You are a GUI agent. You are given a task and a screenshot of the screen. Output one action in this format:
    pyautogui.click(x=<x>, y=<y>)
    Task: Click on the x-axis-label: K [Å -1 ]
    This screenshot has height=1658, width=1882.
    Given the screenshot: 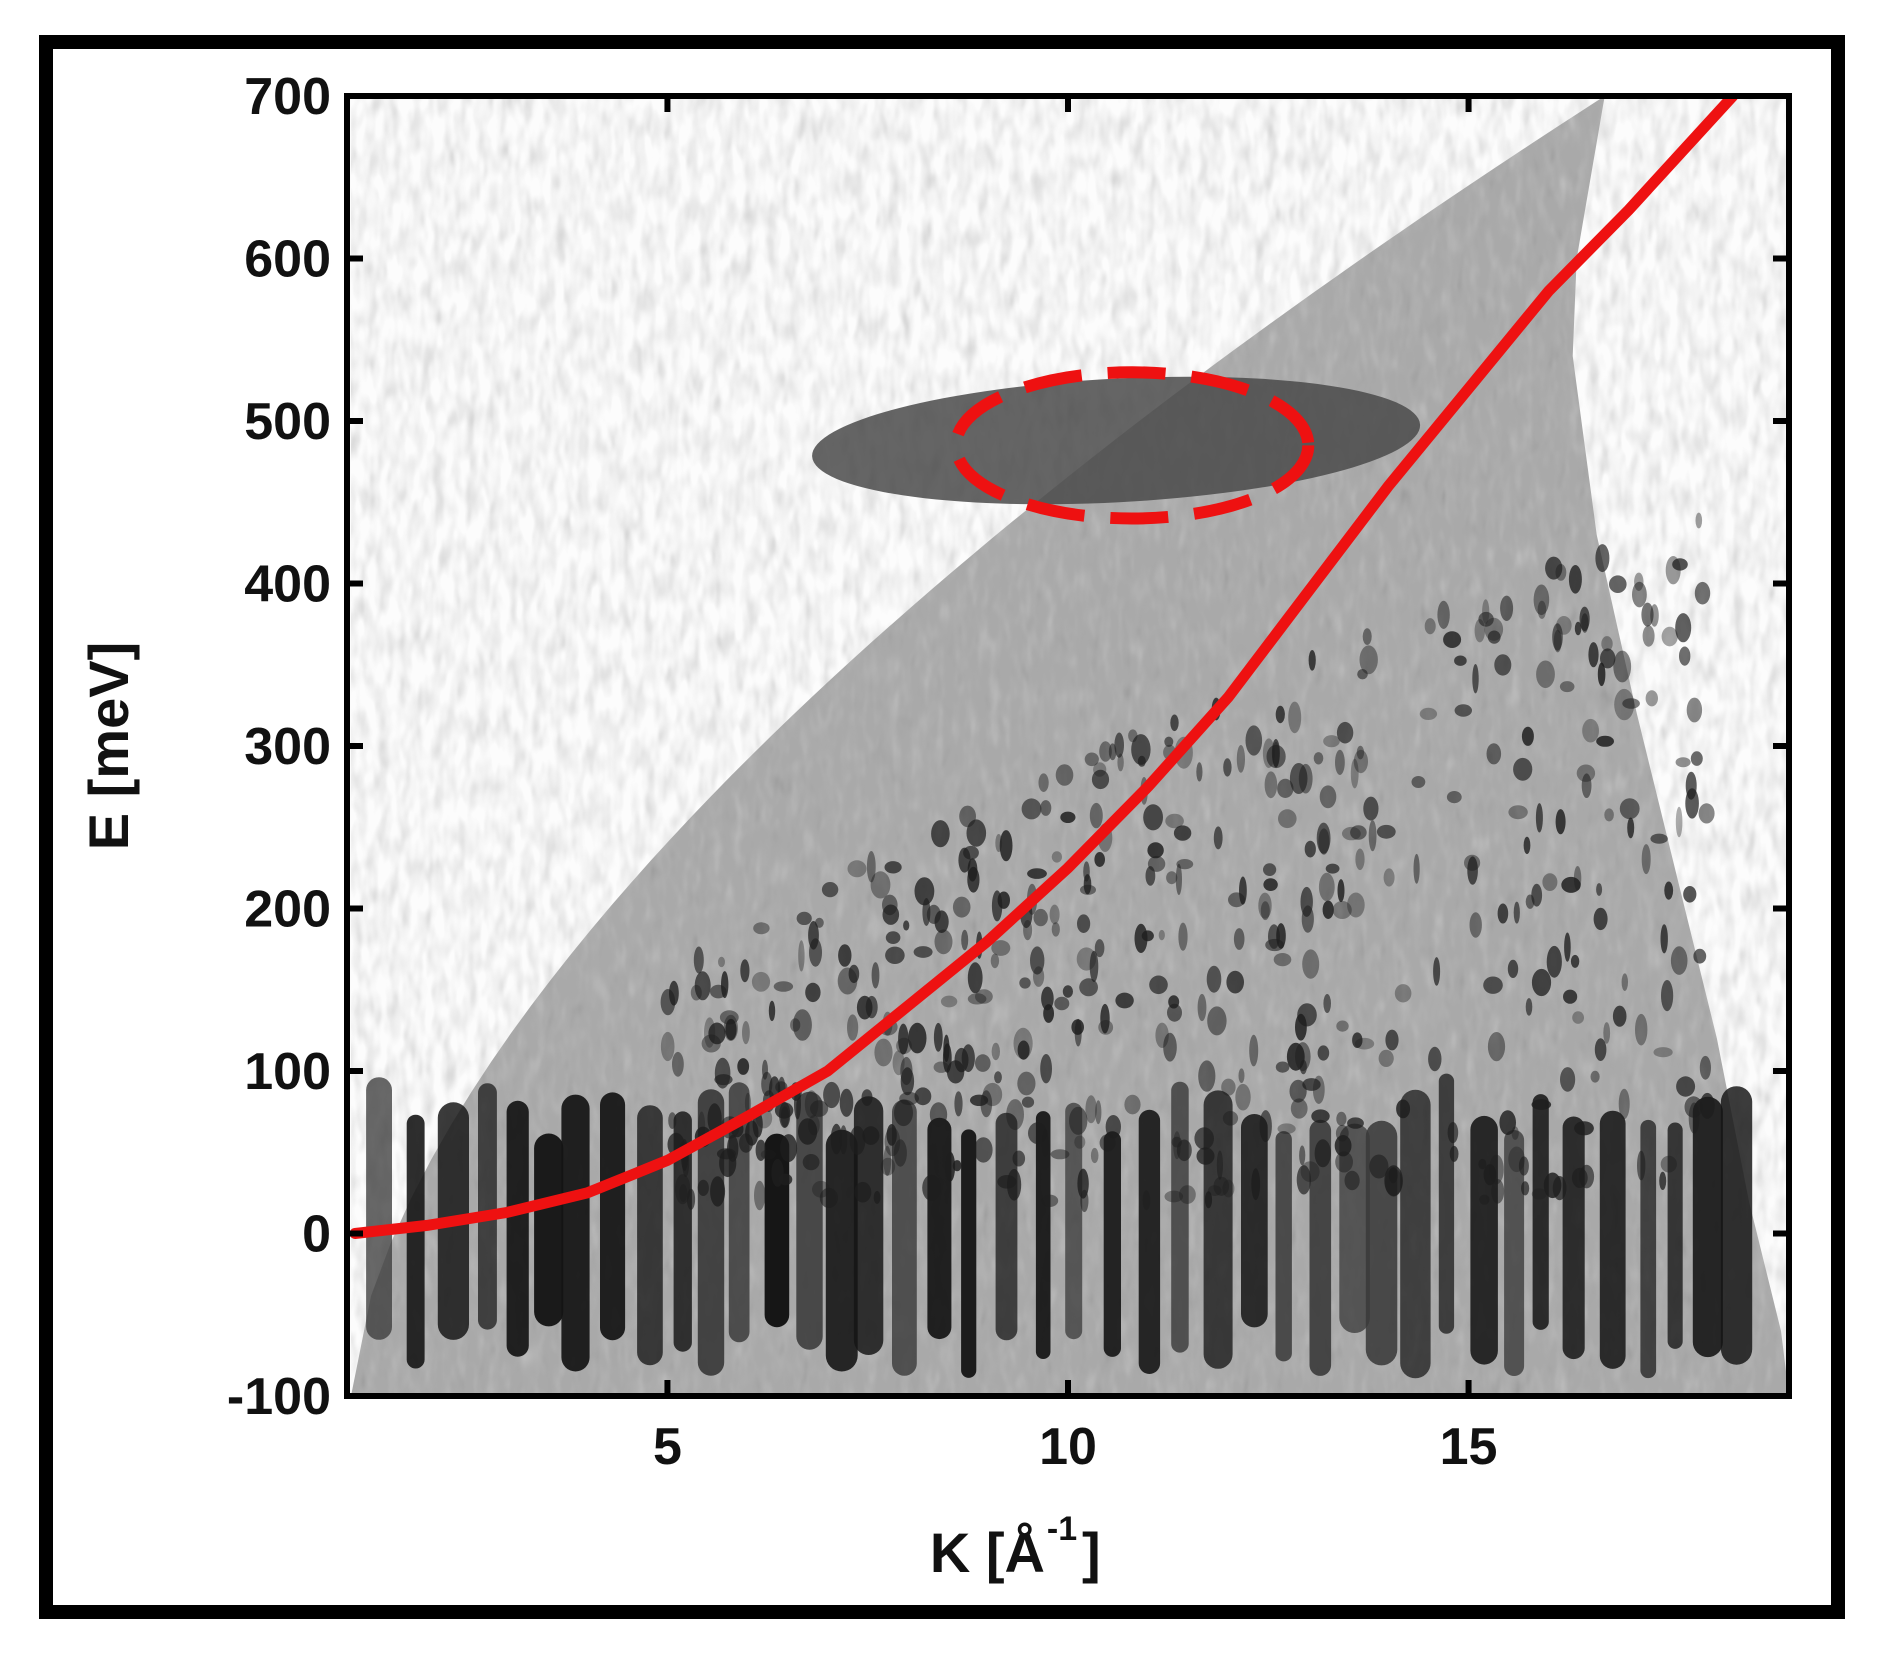 What is the action you would take?
    pyautogui.click(x=1015, y=1547)
    